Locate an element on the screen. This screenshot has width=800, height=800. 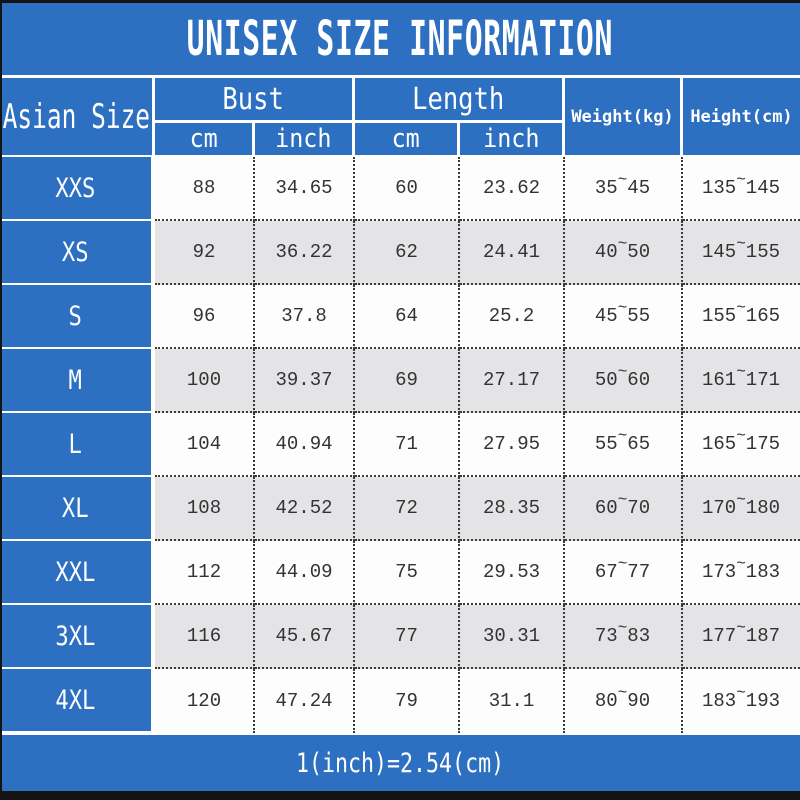
bust-cm-cell: 96 is located at coordinates (205, 317).